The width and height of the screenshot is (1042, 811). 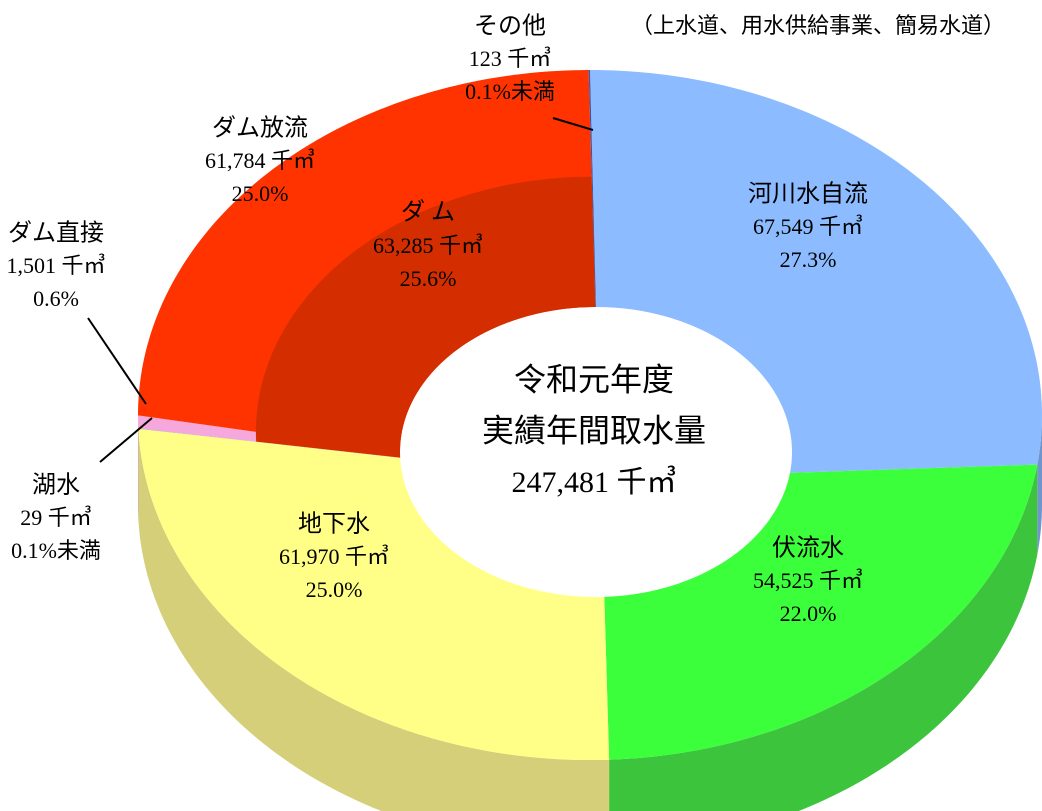 I want to click on center-title: 令和元年度, so click(x=594, y=379).